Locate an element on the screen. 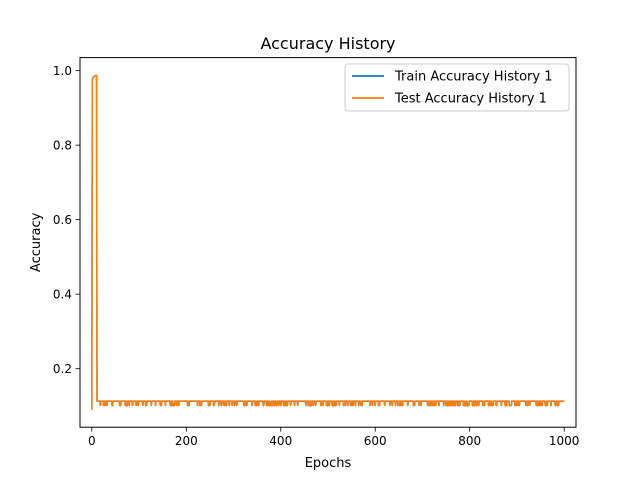  x-axis-label: Epochs is located at coordinates (328, 463).